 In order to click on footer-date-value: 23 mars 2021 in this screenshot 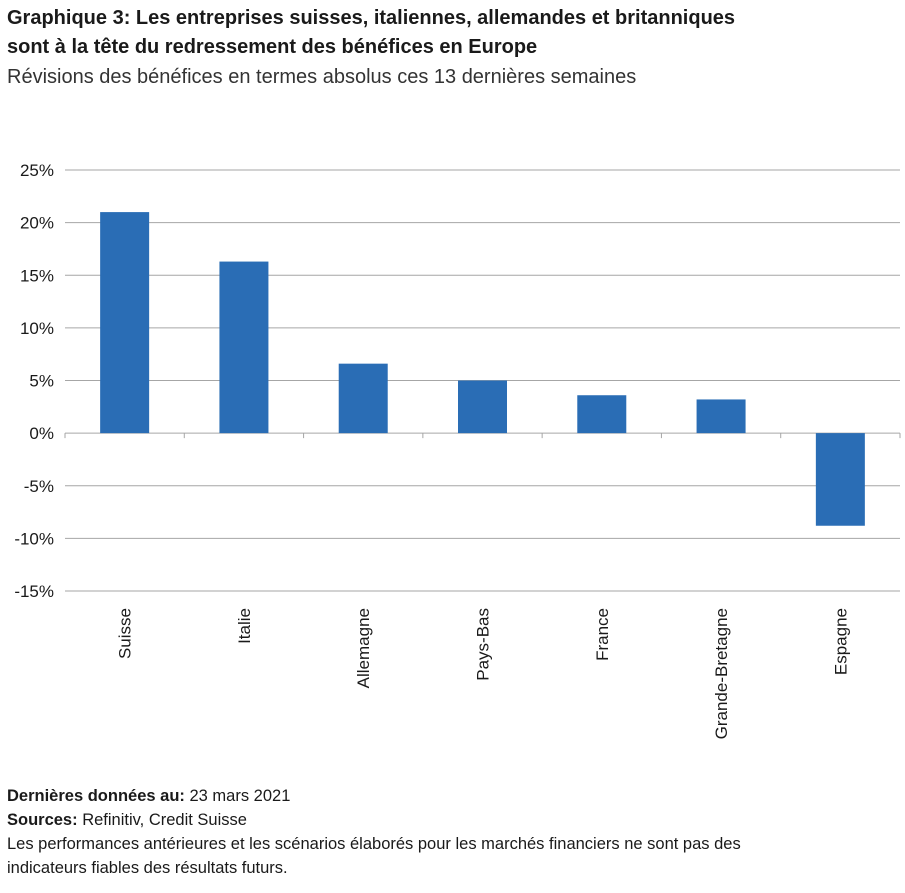, I will do `click(240, 796)`.